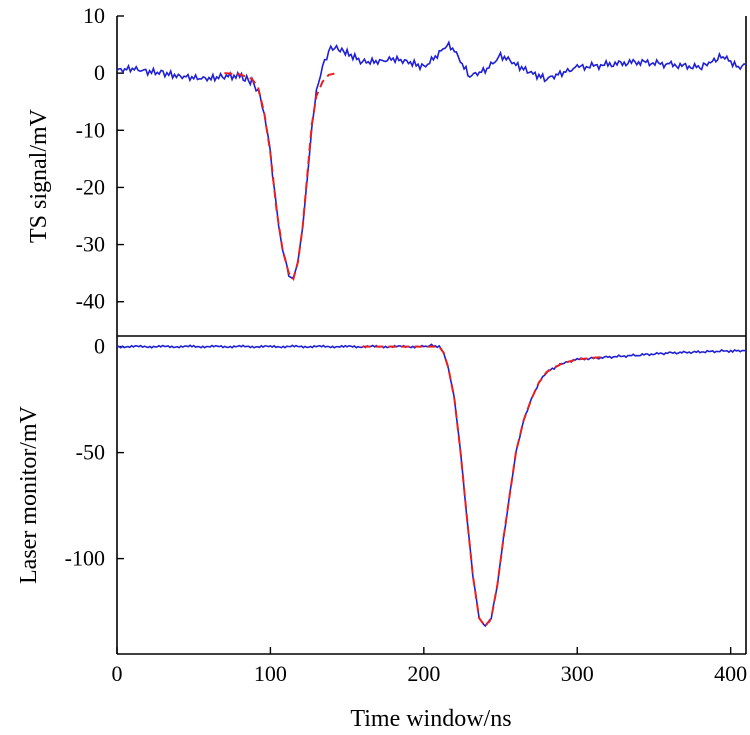 The image size is (750, 735). What do you see at coordinates (90, 244) in the screenshot?
I see `y-tick-label: -30` at bounding box center [90, 244].